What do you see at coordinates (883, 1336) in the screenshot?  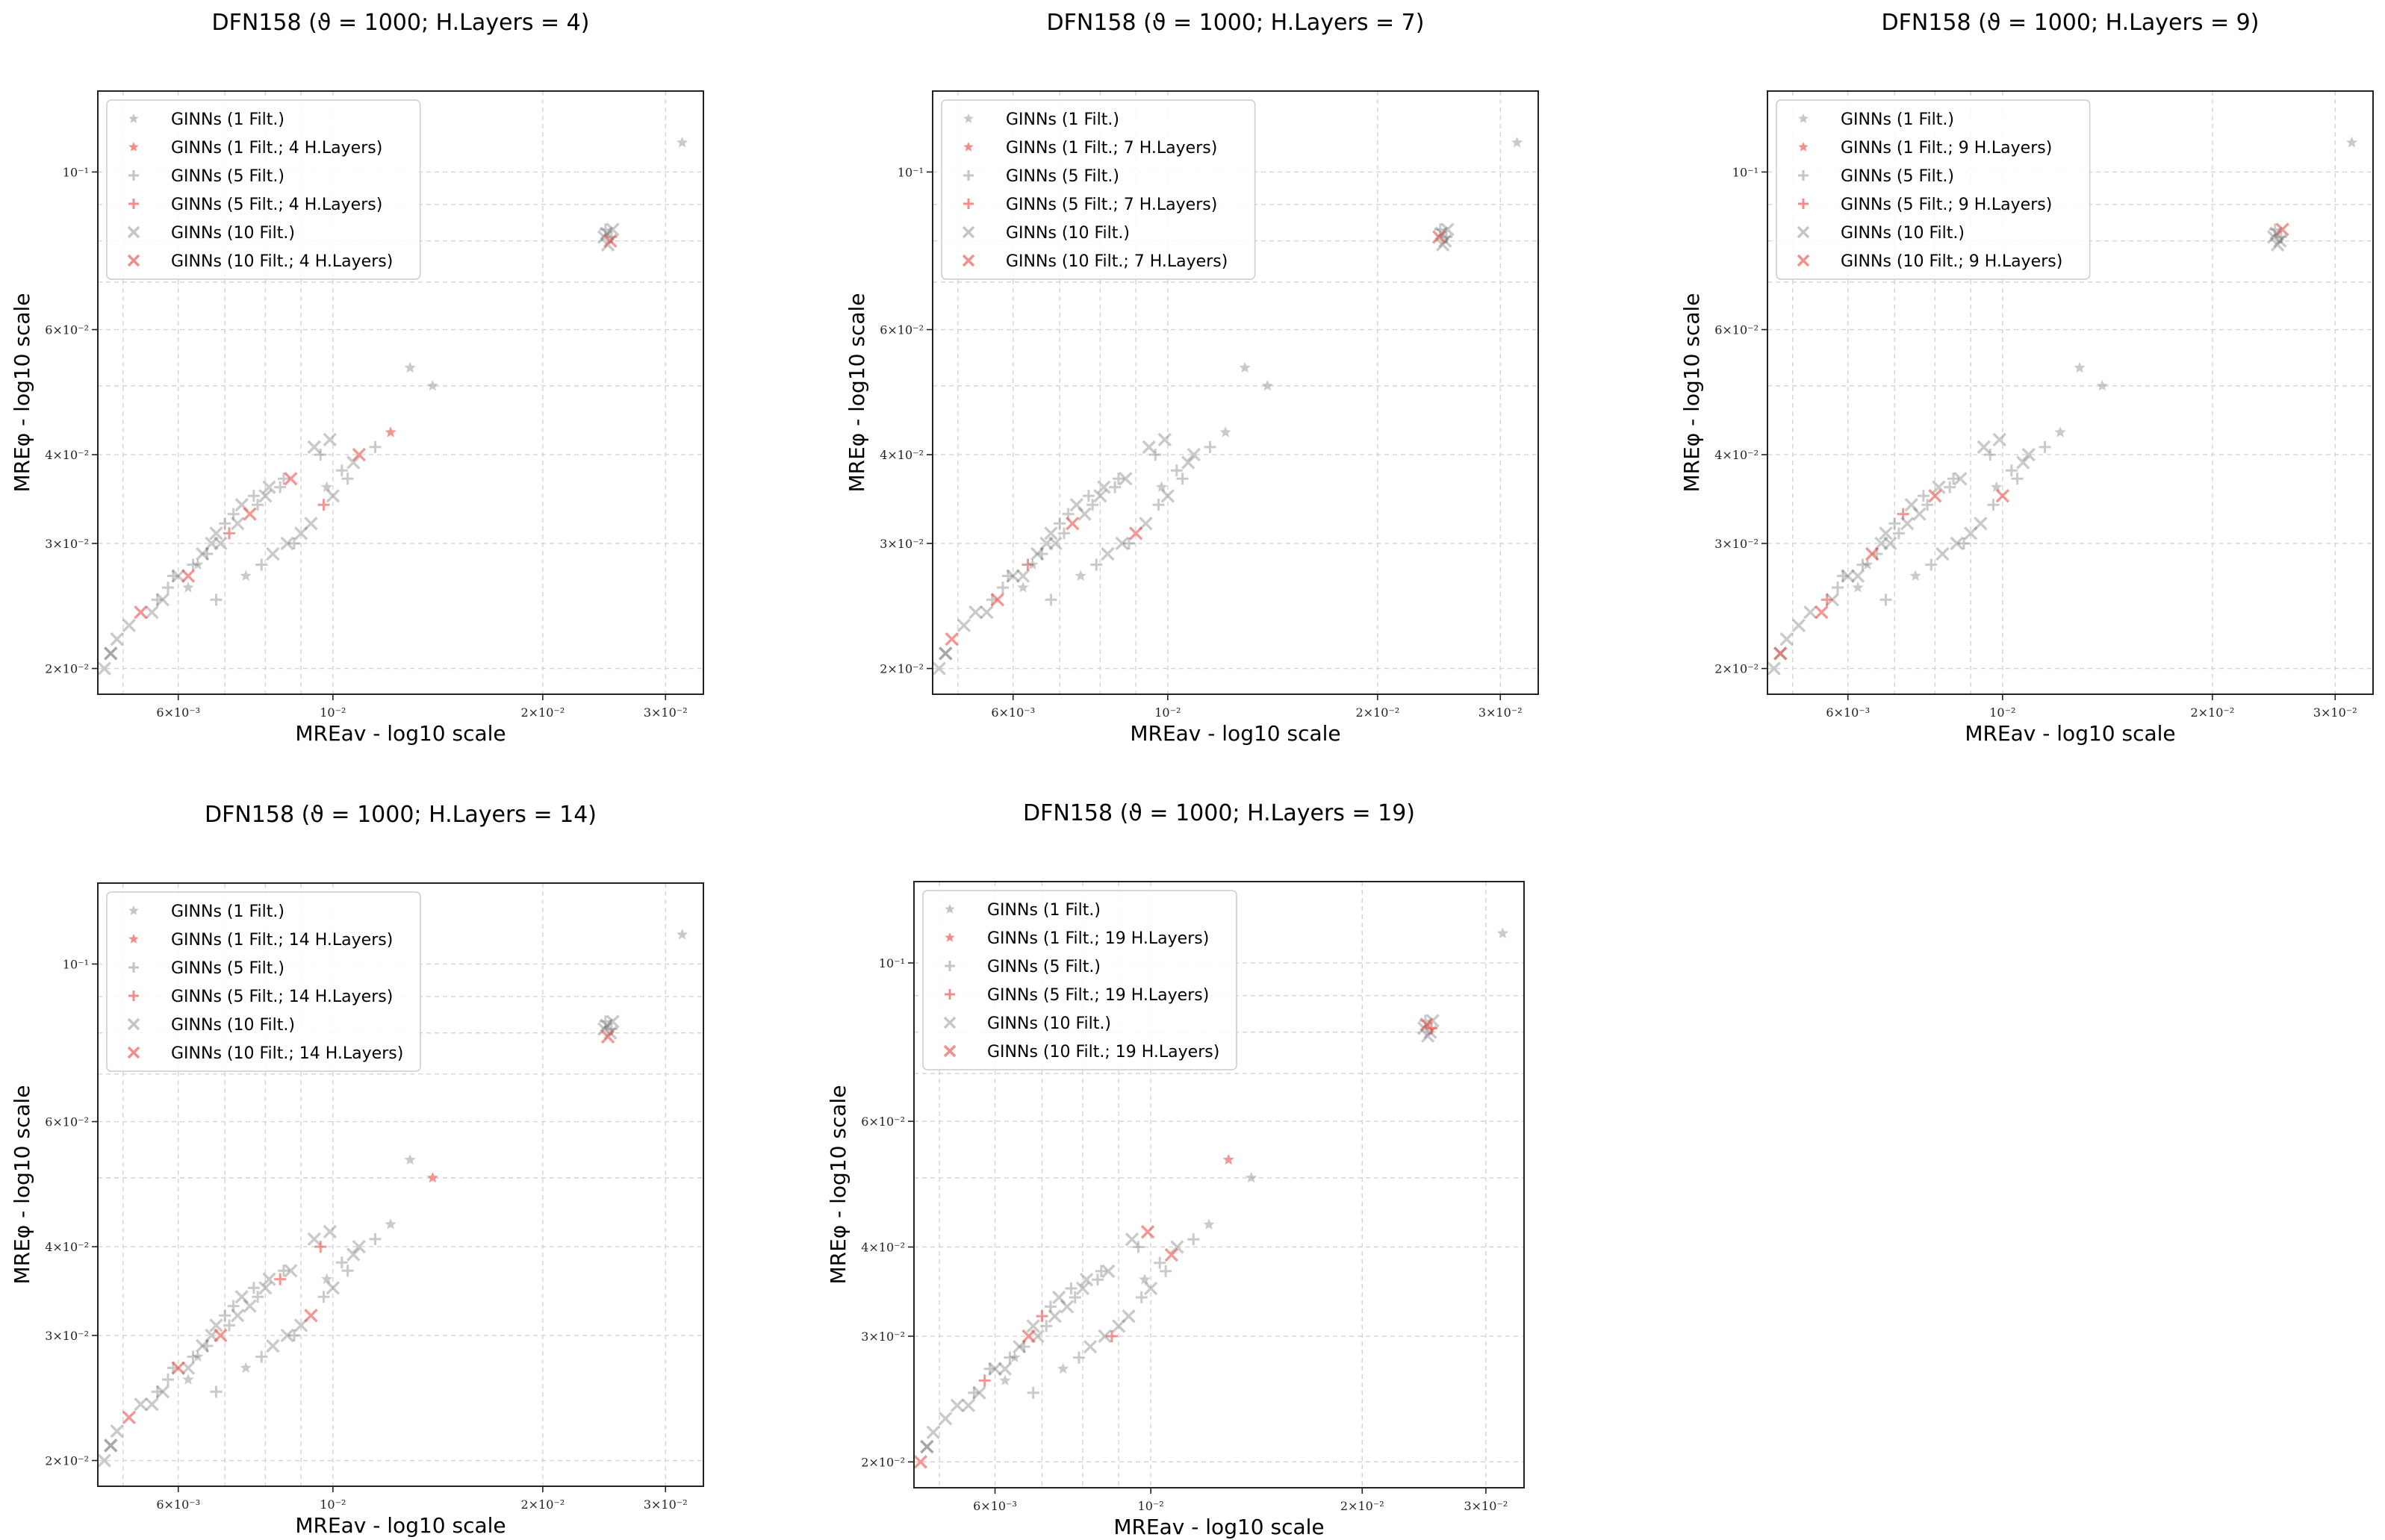 I see `y-tick-label: 3×10⁻²` at bounding box center [883, 1336].